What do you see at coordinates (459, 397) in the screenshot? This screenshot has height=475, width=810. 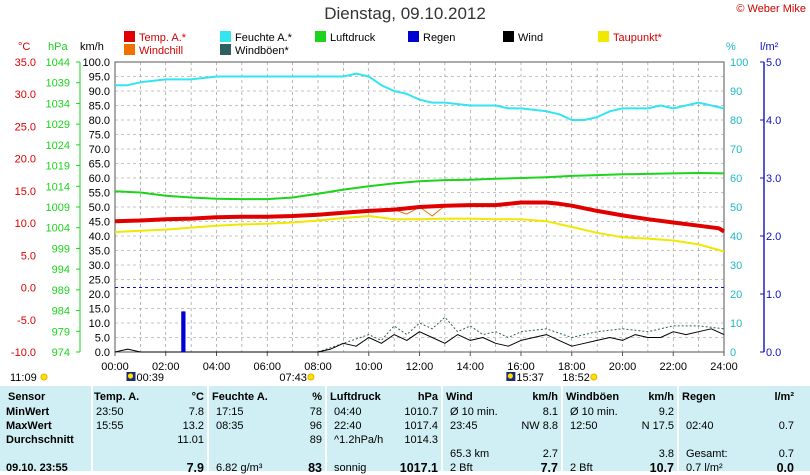 I see `table-header-title: Wind` at bounding box center [459, 397].